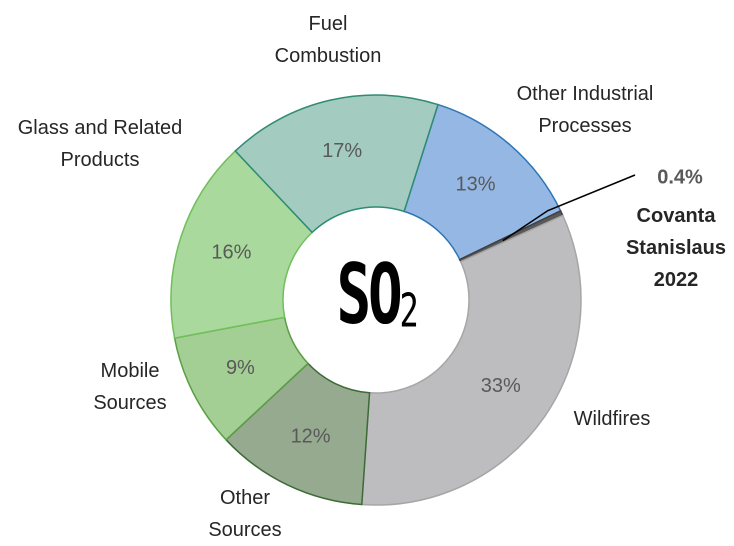  What do you see at coordinates (569, 208) in the screenshot?
I see `leader-line` at bounding box center [569, 208].